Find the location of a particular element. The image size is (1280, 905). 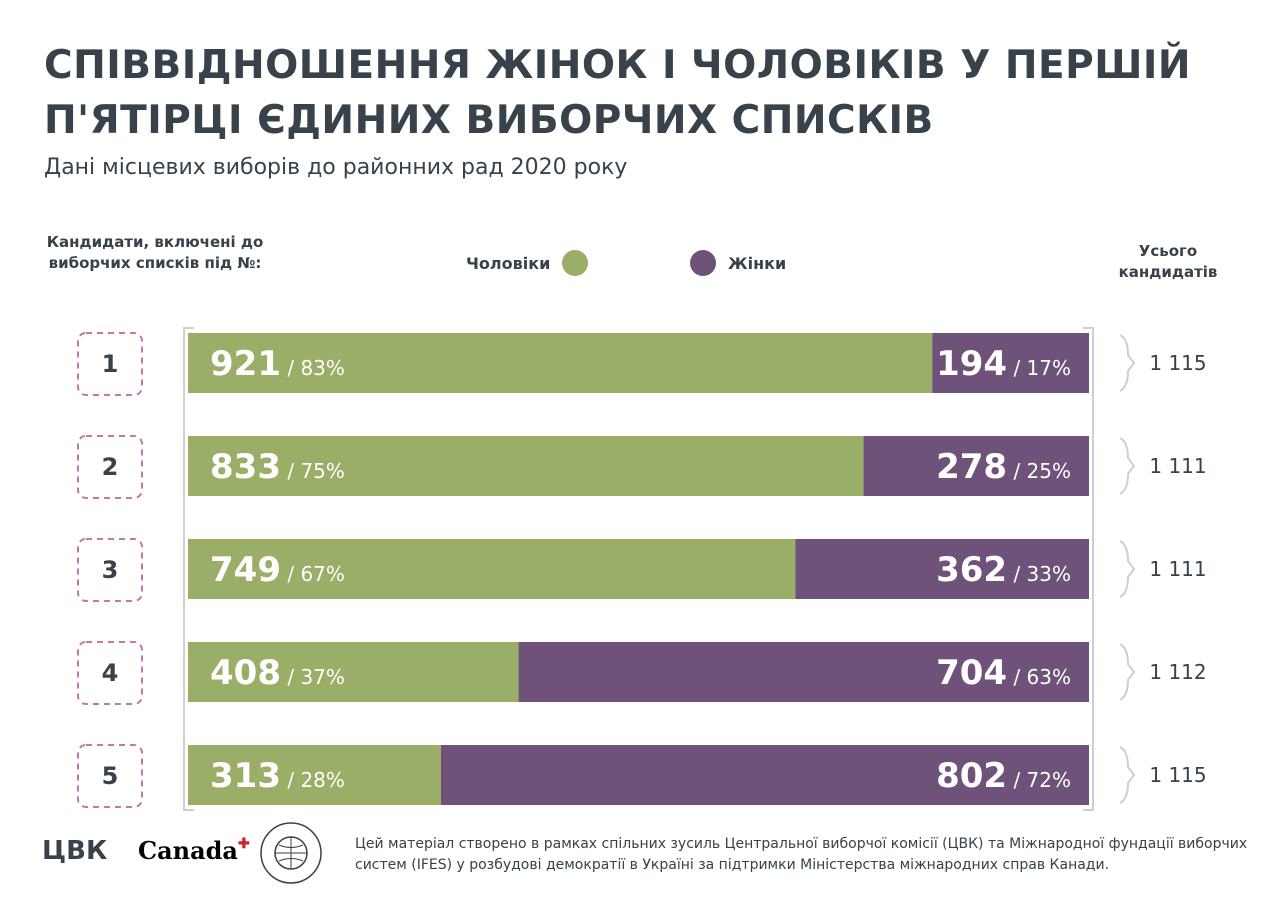

legend-women-label: Жінки is located at coordinates (757, 263).